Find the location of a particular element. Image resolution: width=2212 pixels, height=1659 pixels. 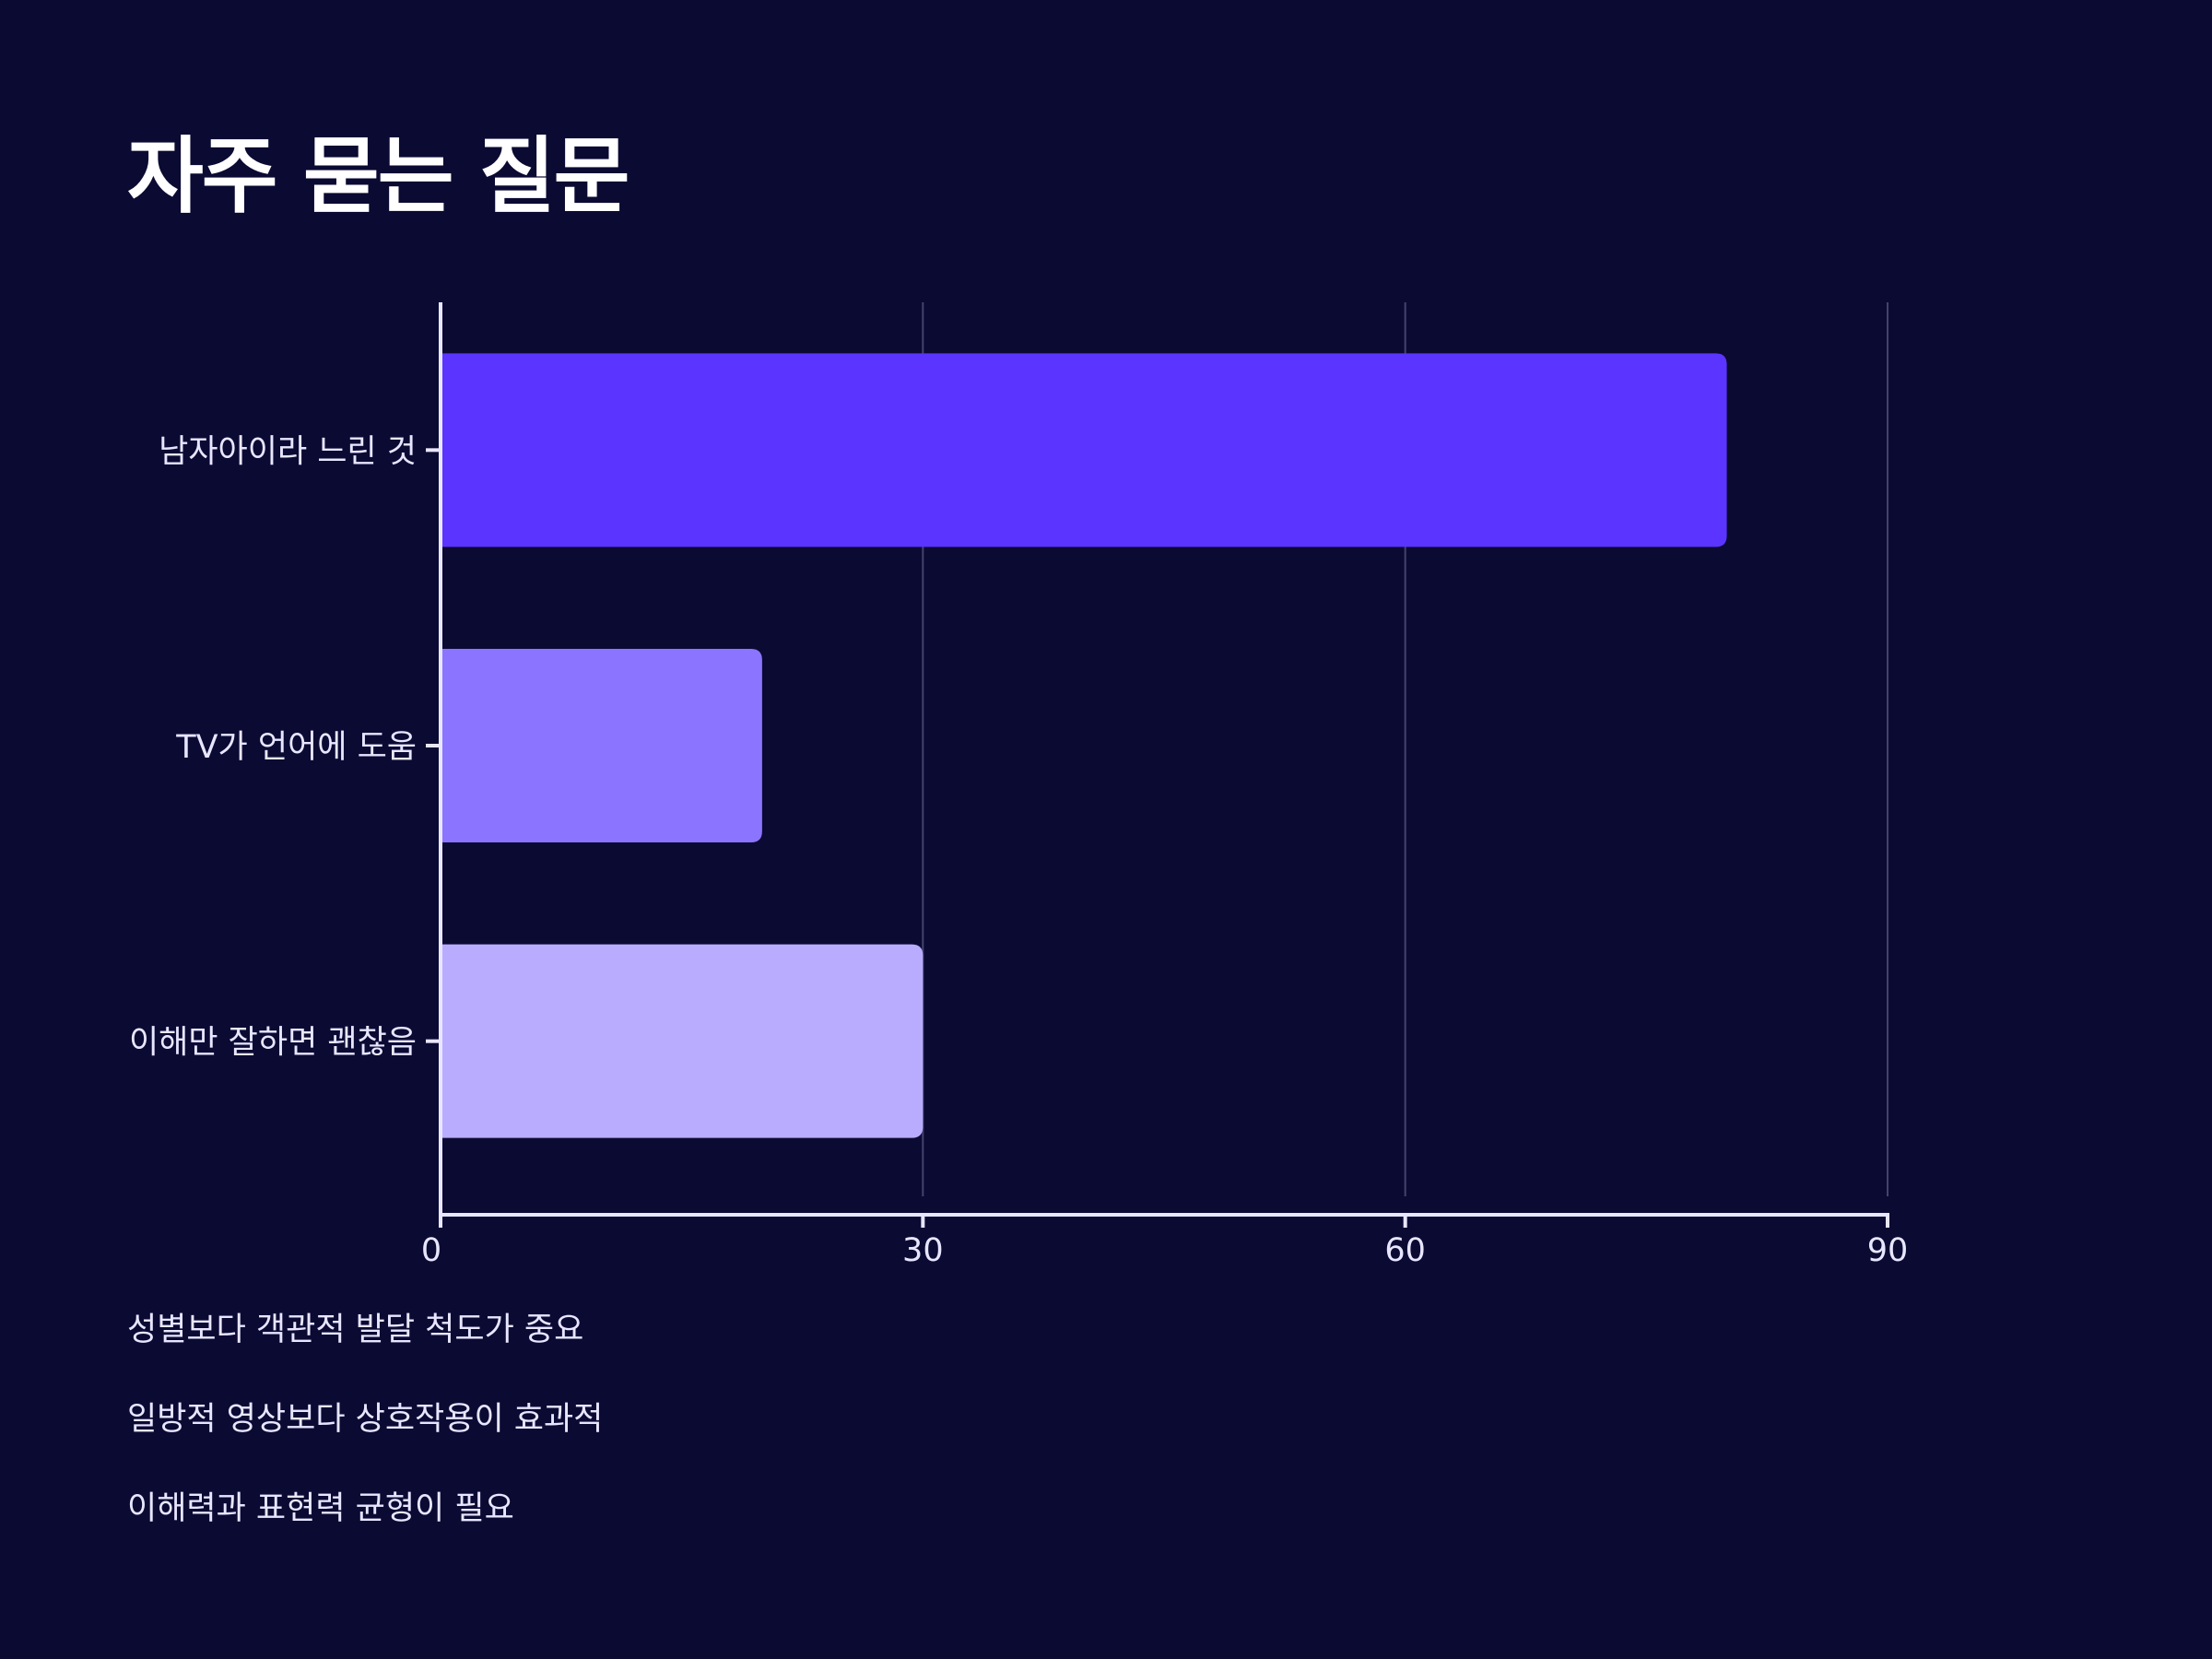

category-label: TV가 언어에 도움 is located at coordinates (296, 747).